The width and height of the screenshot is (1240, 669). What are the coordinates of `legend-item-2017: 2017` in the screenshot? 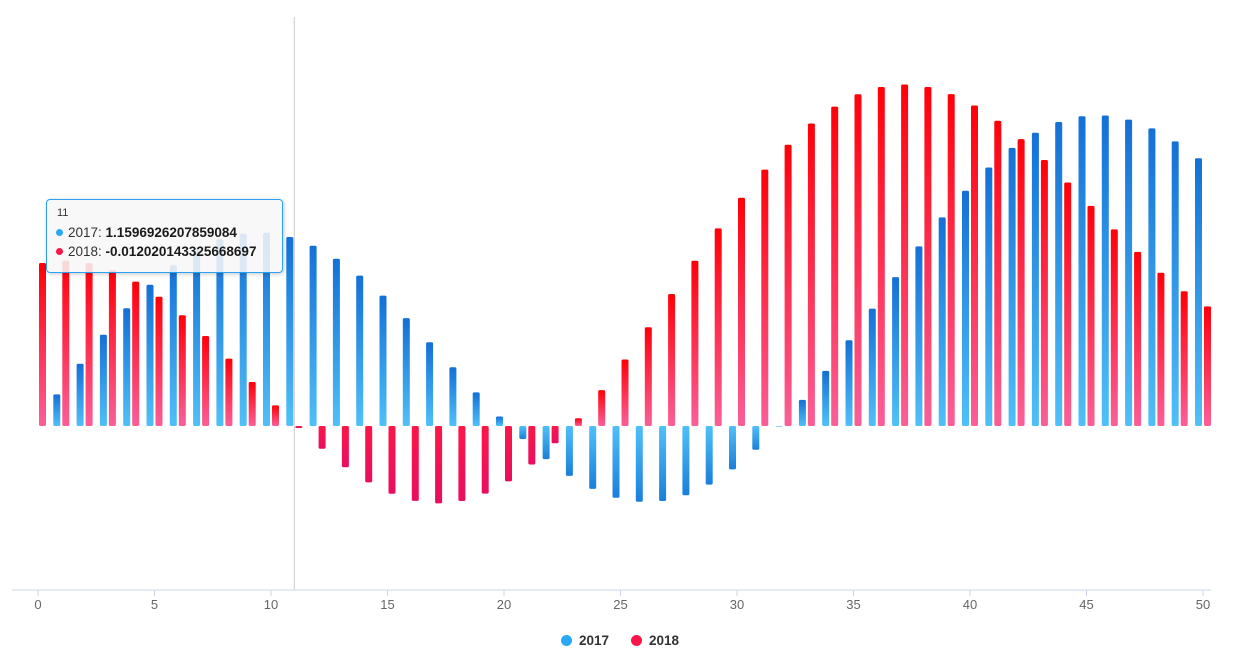 It's located at (584, 640).